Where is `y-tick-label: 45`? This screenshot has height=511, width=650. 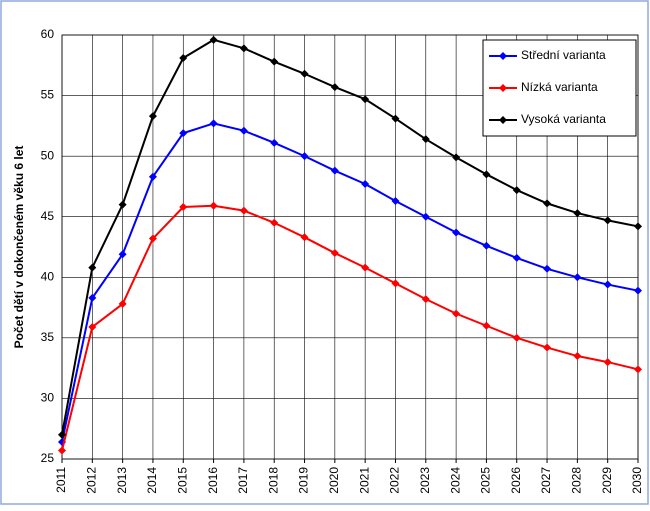
y-tick-label: 45 is located at coordinates (48, 216).